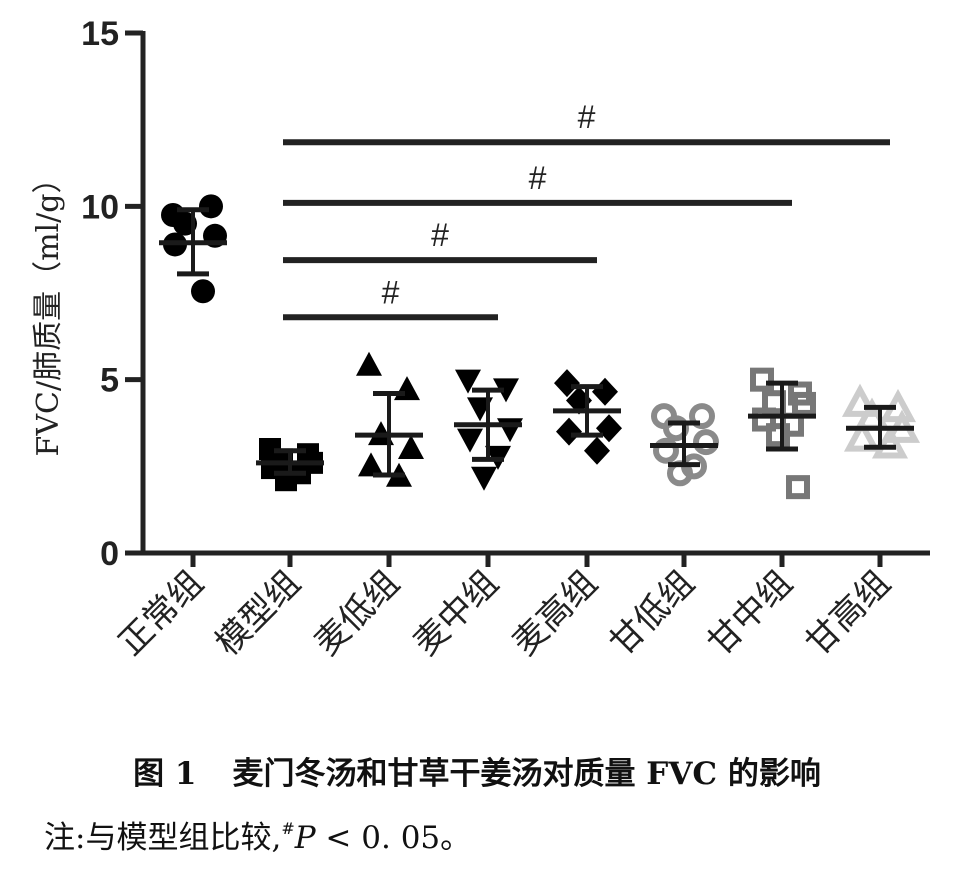 This screenshot has height=882, width=954. What do you see at coordinates (393, 838) in the screenshot?
I see `note-rest: < 0. 05。` at bounding box center [393, 838].